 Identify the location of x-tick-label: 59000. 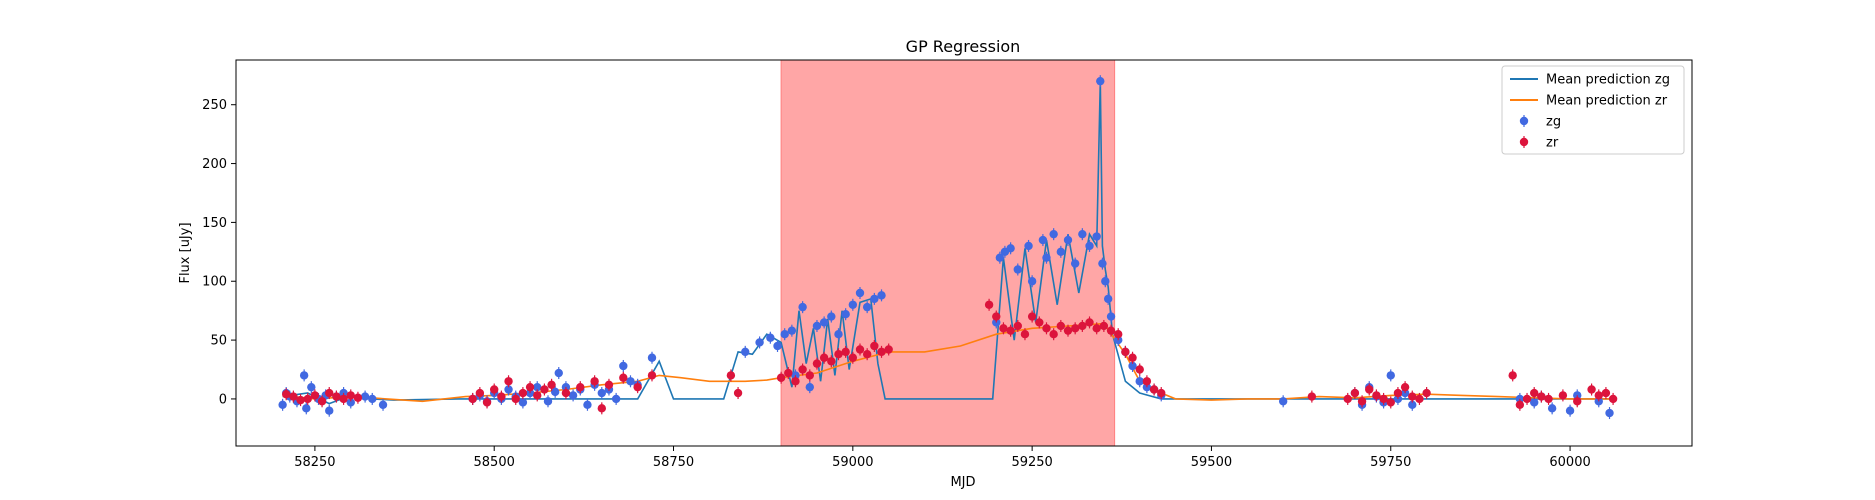
(852, 462).